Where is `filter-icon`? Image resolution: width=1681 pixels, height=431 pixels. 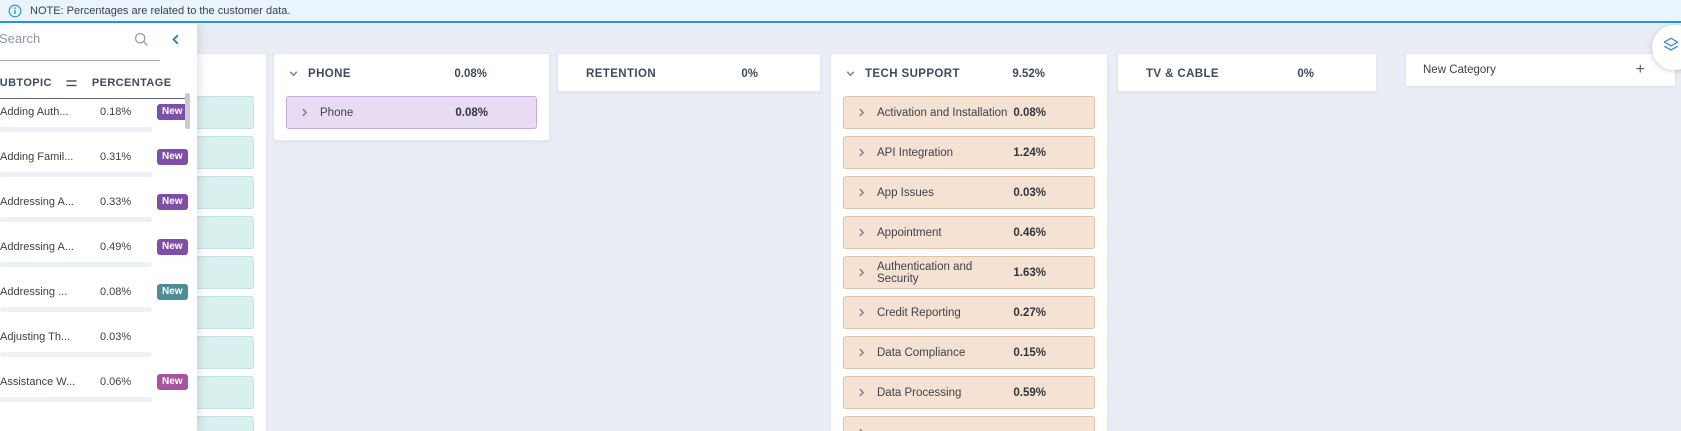 filter-icon is located at coordinates (71, 83).